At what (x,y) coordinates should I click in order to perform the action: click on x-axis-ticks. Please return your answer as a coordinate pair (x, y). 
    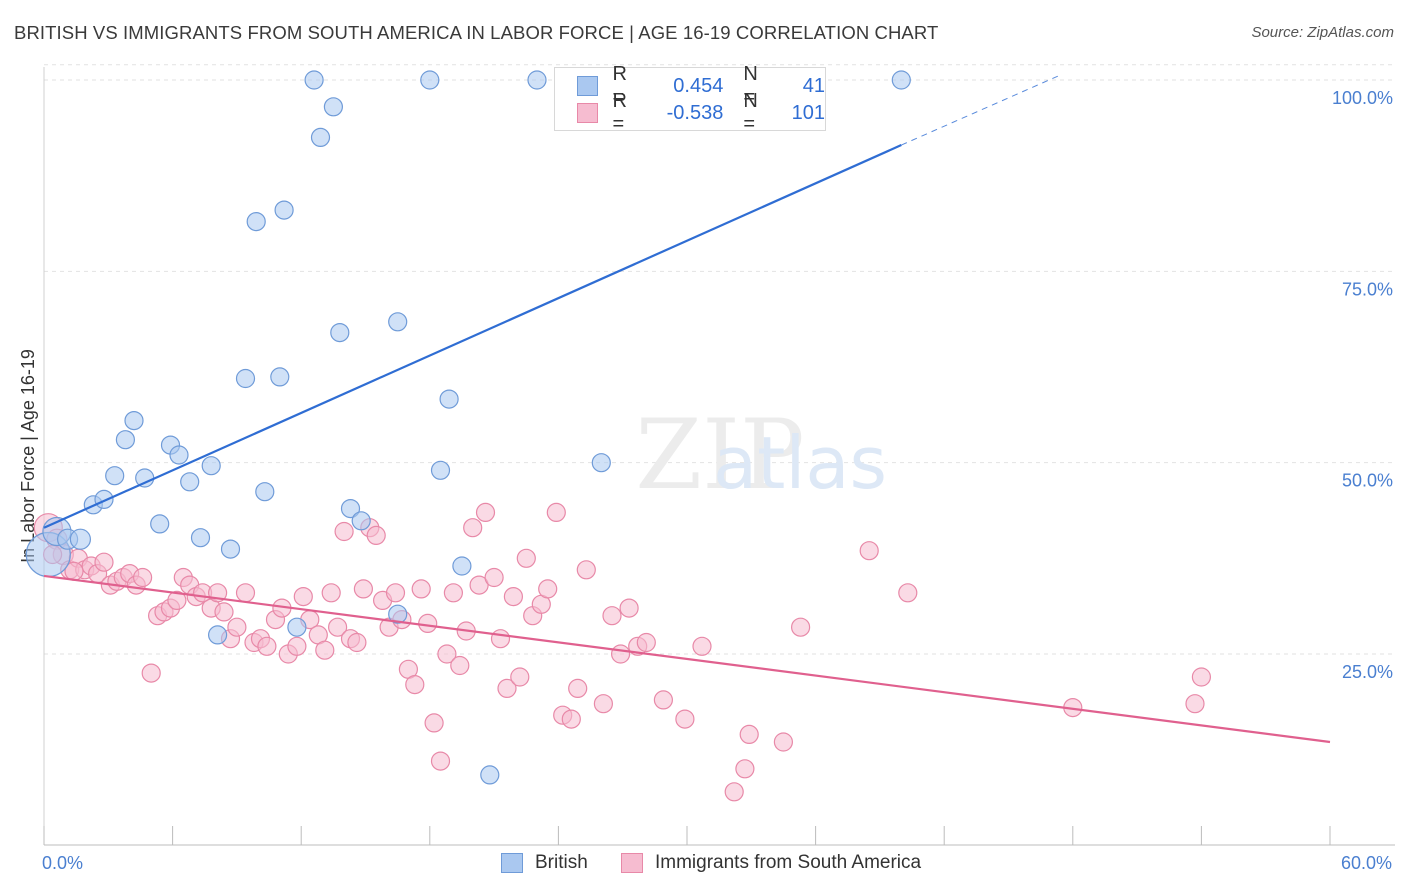
    Looking at the image, I should click on (687, 835).